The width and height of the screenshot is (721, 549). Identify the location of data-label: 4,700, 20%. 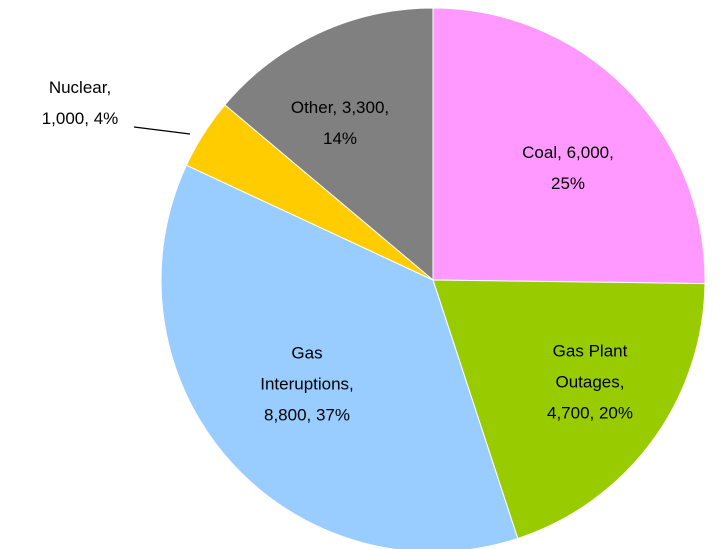
(590, 412).